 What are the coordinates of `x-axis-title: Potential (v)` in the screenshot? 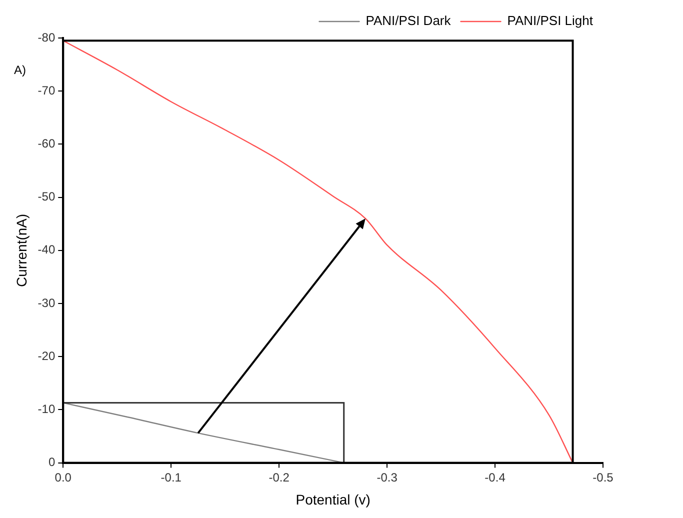 It's located at (333, 499).